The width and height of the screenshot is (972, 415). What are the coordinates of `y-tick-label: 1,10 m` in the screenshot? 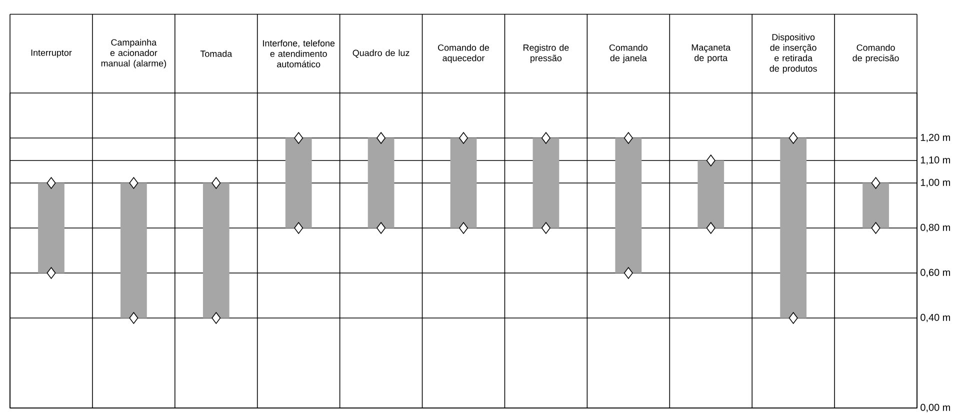 It's located at (935, 160).